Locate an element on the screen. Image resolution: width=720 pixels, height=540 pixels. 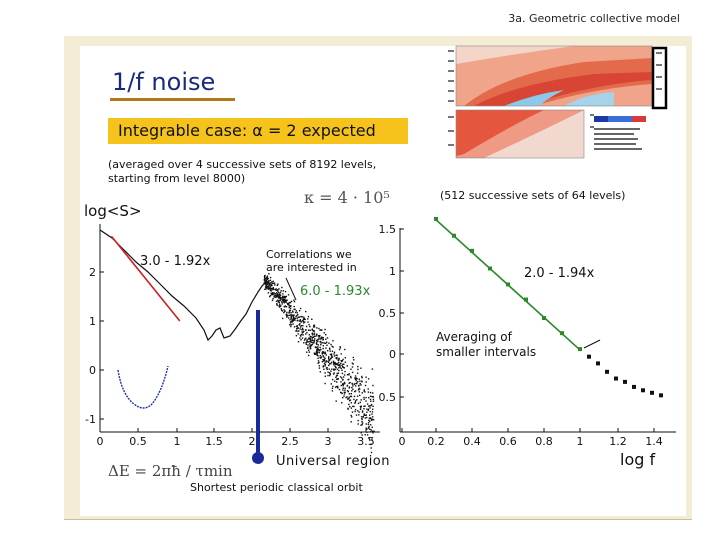
fit-right-label: 2.0 - 1.94x is located at coordinates (559, 273).